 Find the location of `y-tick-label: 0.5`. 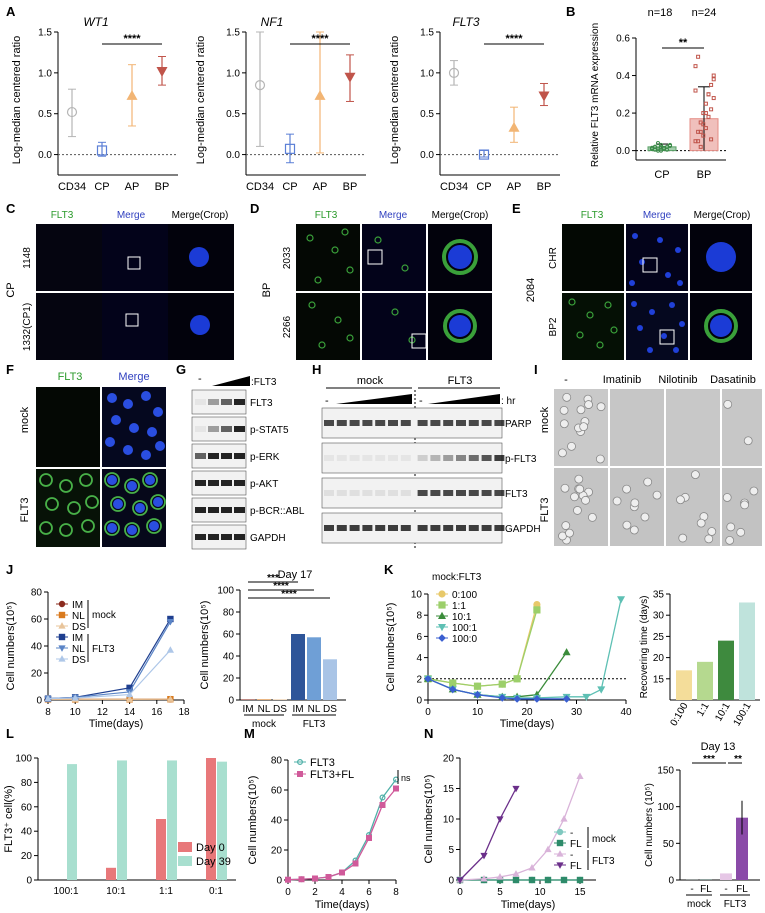

y-tick-label: 0.5 is located at coordinates (427, 114).